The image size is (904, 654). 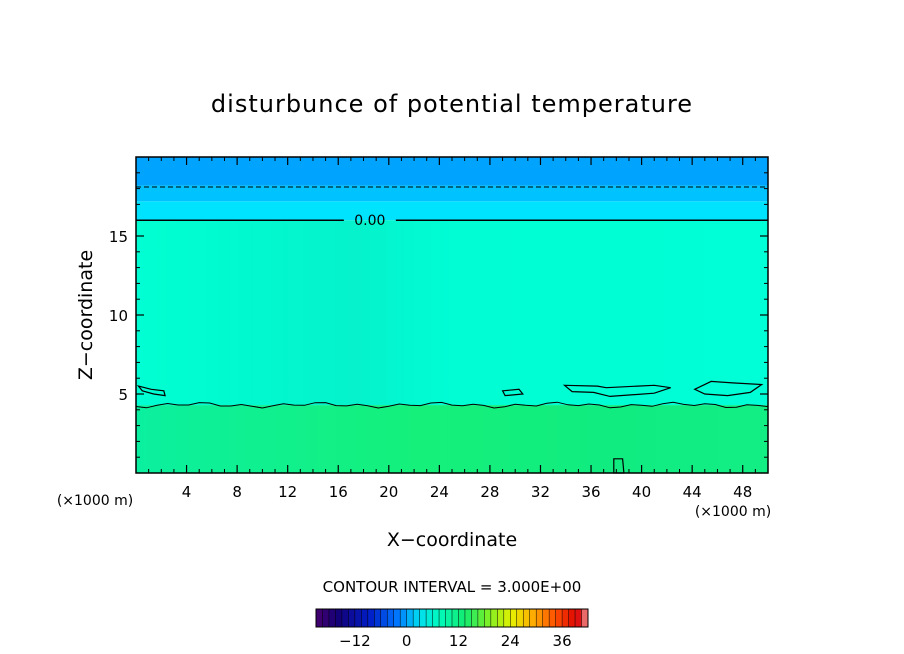 I want to click on x-tick-label: 48, so click(x=742, y=492).